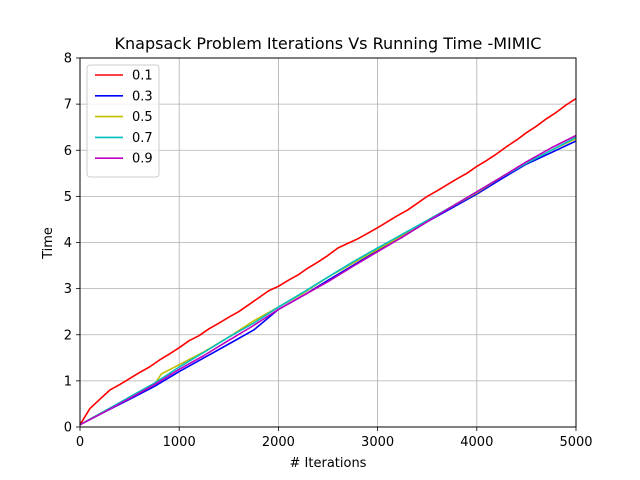 The height and width of the screenshot is (480, 640). I want to click on y-axis-label: Time, so click(48, 243).